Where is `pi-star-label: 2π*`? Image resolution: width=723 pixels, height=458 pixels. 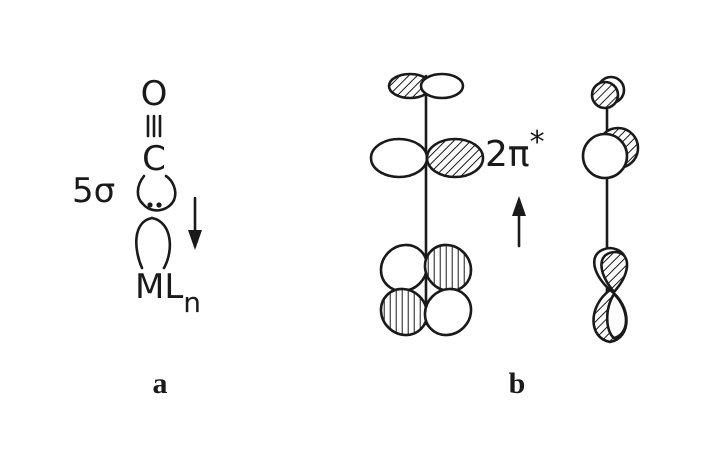
pi-star-label: 2π* is located at coordinates (515, 150).